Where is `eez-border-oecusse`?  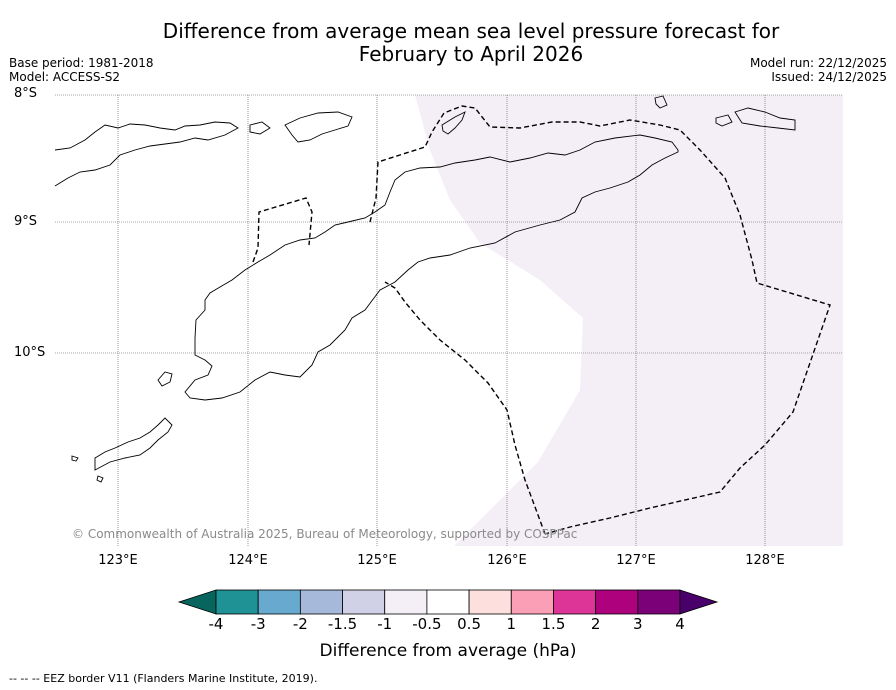
eez-border-oecusse is located at coordinates (282, 230).